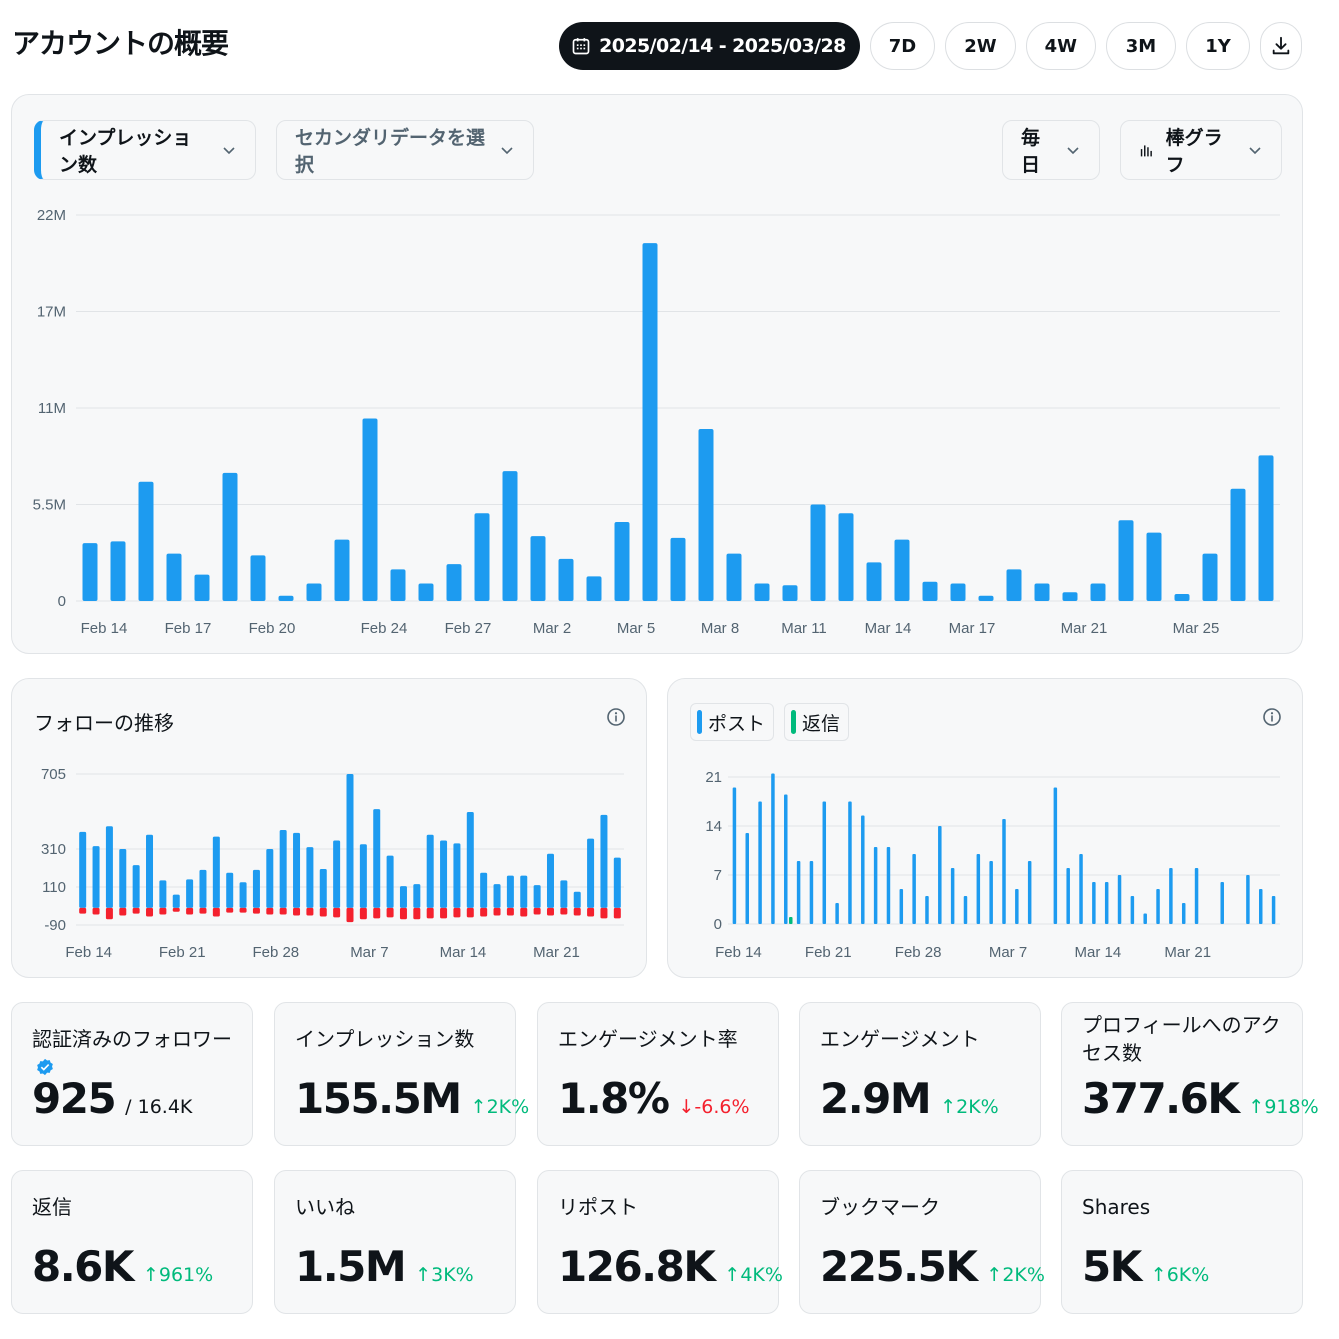  Describe the element at coordinates (660, 1242) in the screenshot. I see `stat-card: リポスト 126.8K ↑4K%` at that location.